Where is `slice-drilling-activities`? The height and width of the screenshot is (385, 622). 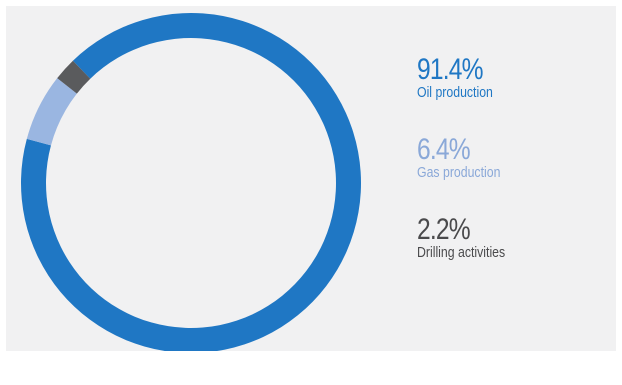 slice-drilling-activities is located at coordinates (74, 77).